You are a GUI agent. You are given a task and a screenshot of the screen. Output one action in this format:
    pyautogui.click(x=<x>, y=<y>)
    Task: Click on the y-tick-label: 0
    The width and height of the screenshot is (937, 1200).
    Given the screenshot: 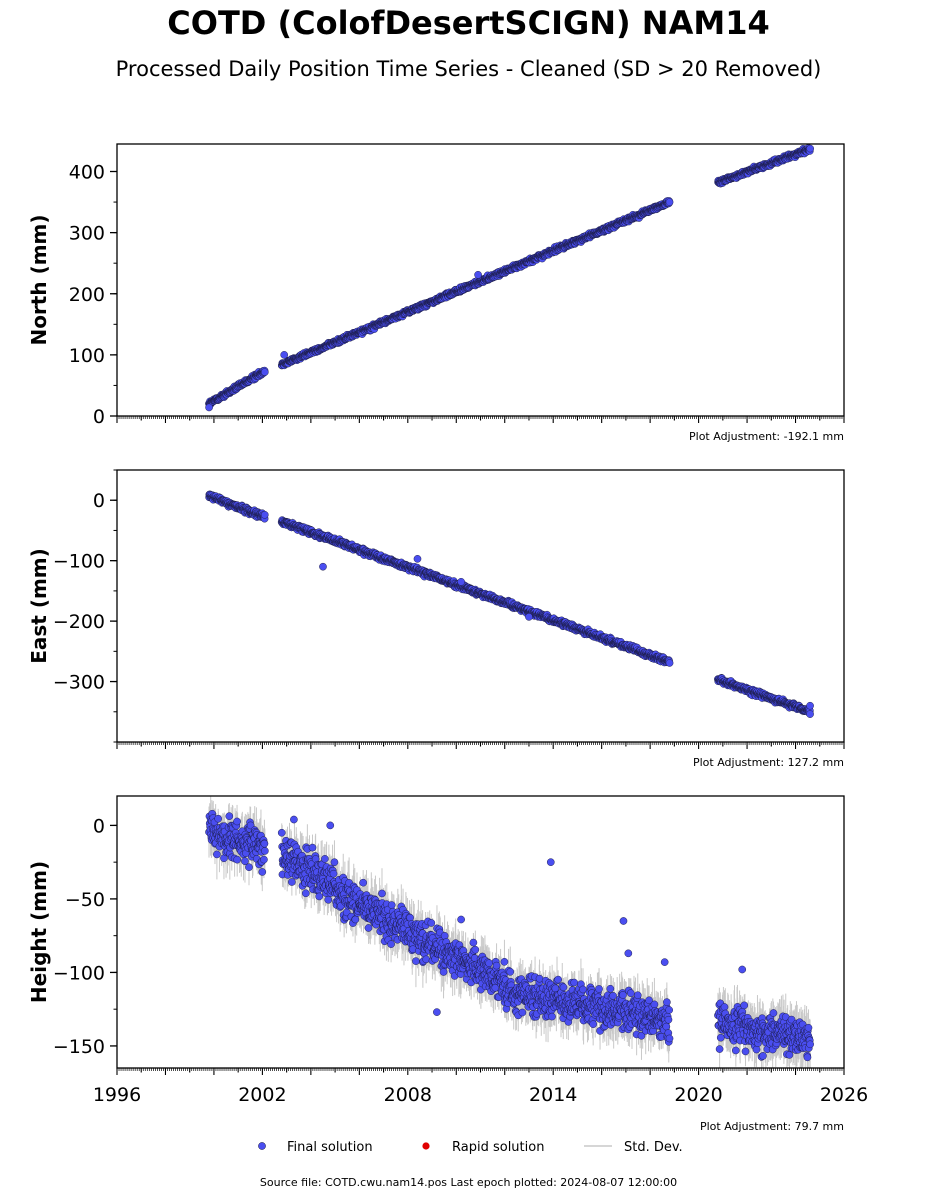 What is the action you would take?
    pyautogui.click(x=99, y=417)
    